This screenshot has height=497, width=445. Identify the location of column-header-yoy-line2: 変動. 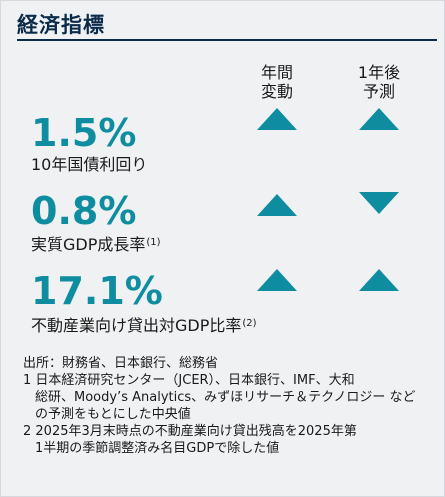
(276, 91).